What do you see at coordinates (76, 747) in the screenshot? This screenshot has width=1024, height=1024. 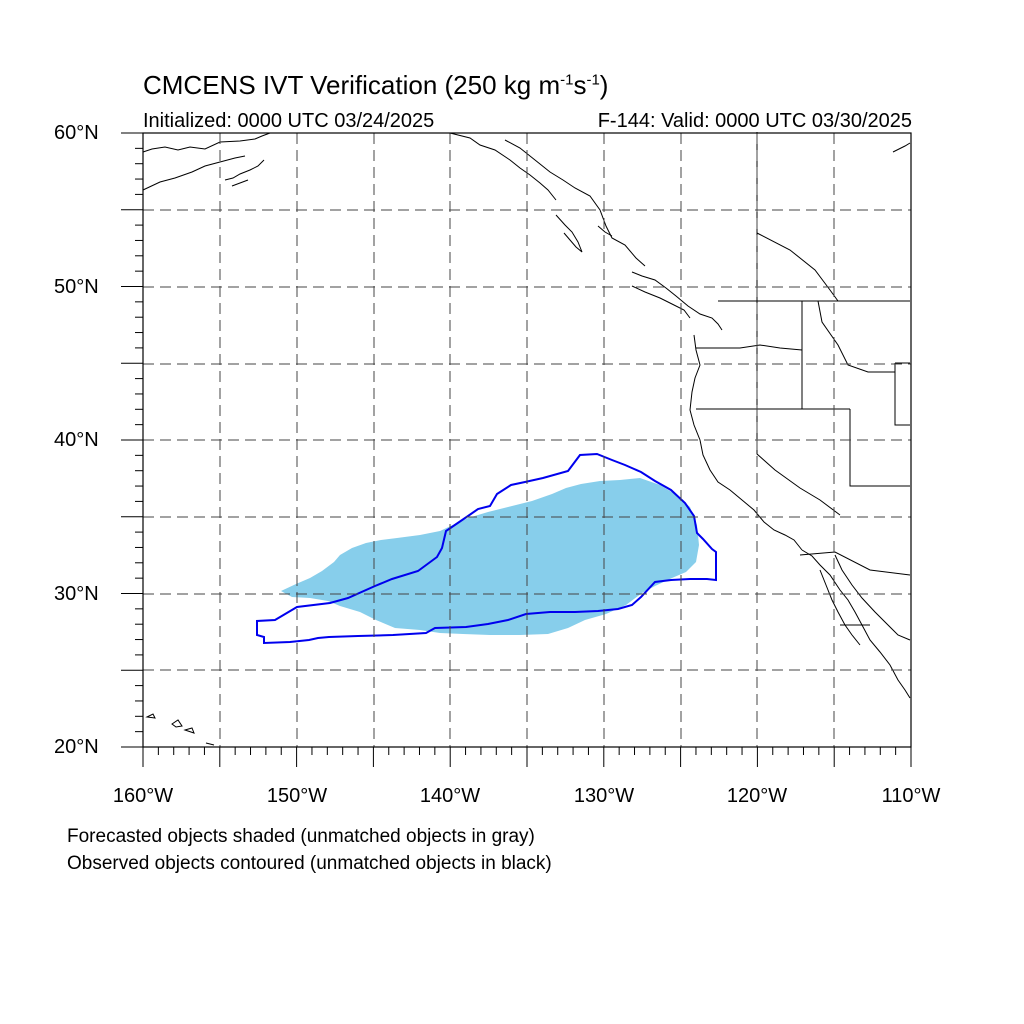 I see `lat-label-20n: 20°N` at bounding box center [76, 747].